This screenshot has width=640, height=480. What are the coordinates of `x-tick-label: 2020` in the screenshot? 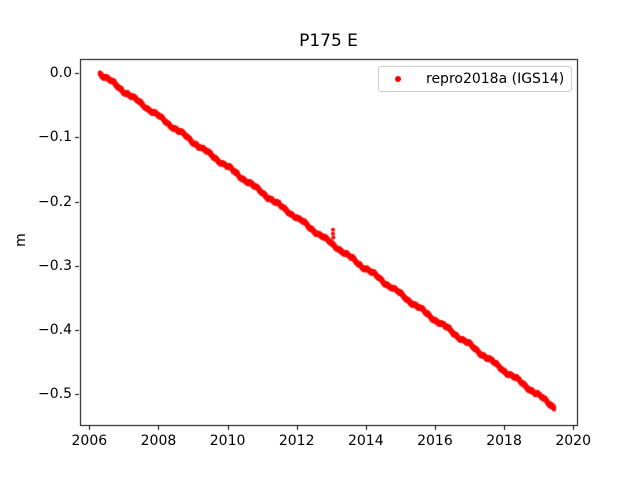 It's located at (573, 441).